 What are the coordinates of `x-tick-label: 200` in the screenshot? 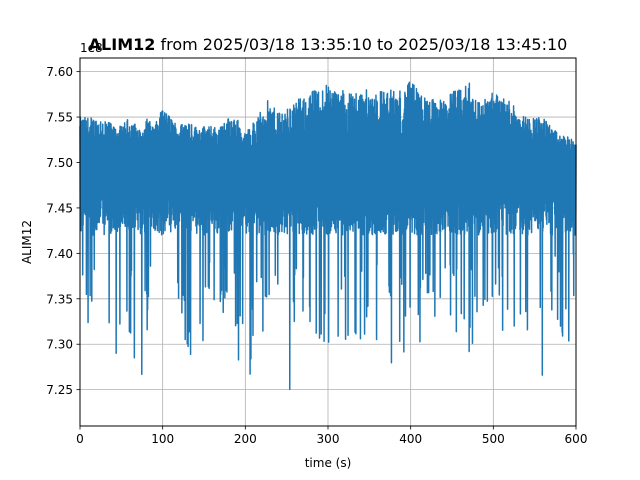 It's located at (245, 439).